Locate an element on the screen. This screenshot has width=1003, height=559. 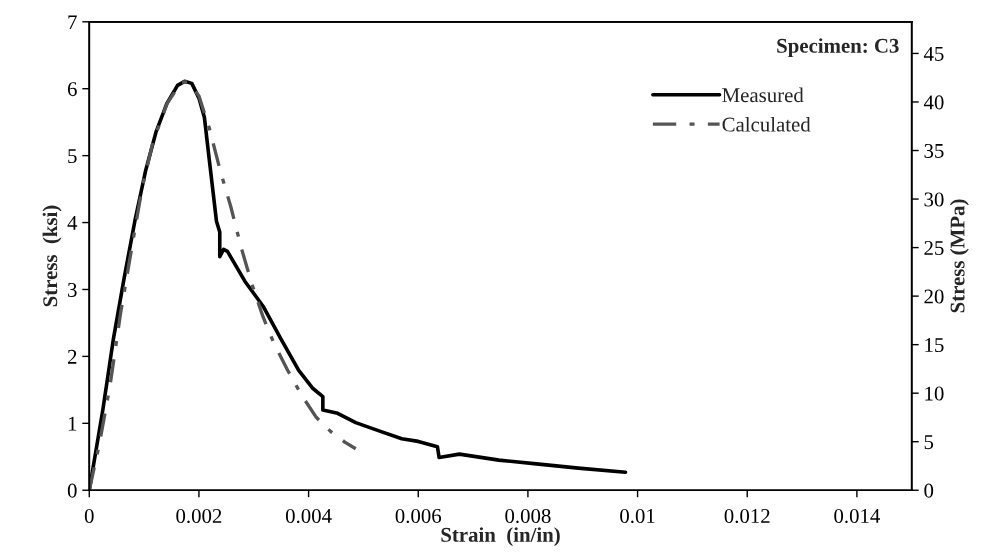
y-tick-label: 0 is located at coordinates (72, 490).